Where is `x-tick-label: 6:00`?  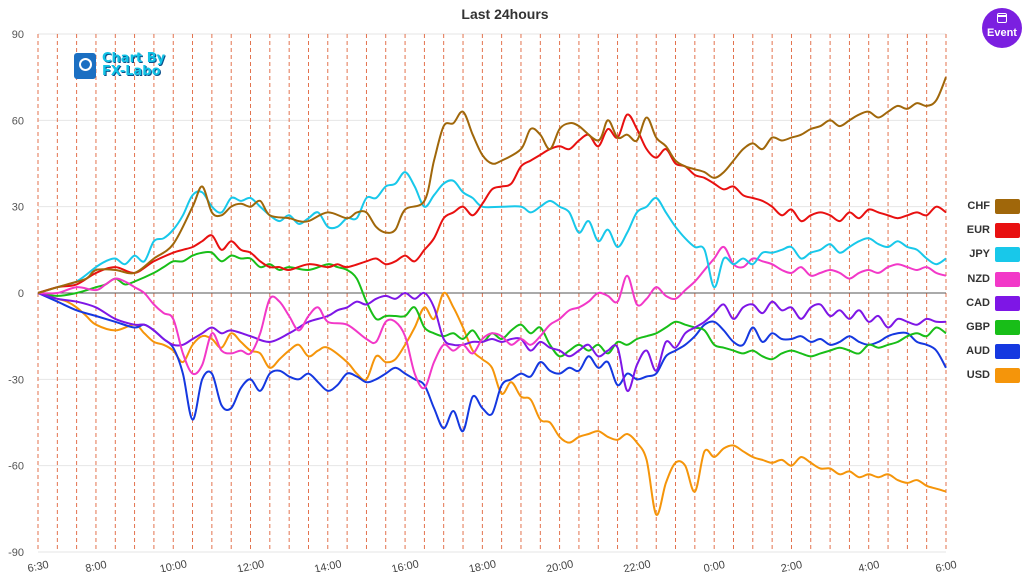 x-tick-label: 6:00 is located at coordinates (945, 565).